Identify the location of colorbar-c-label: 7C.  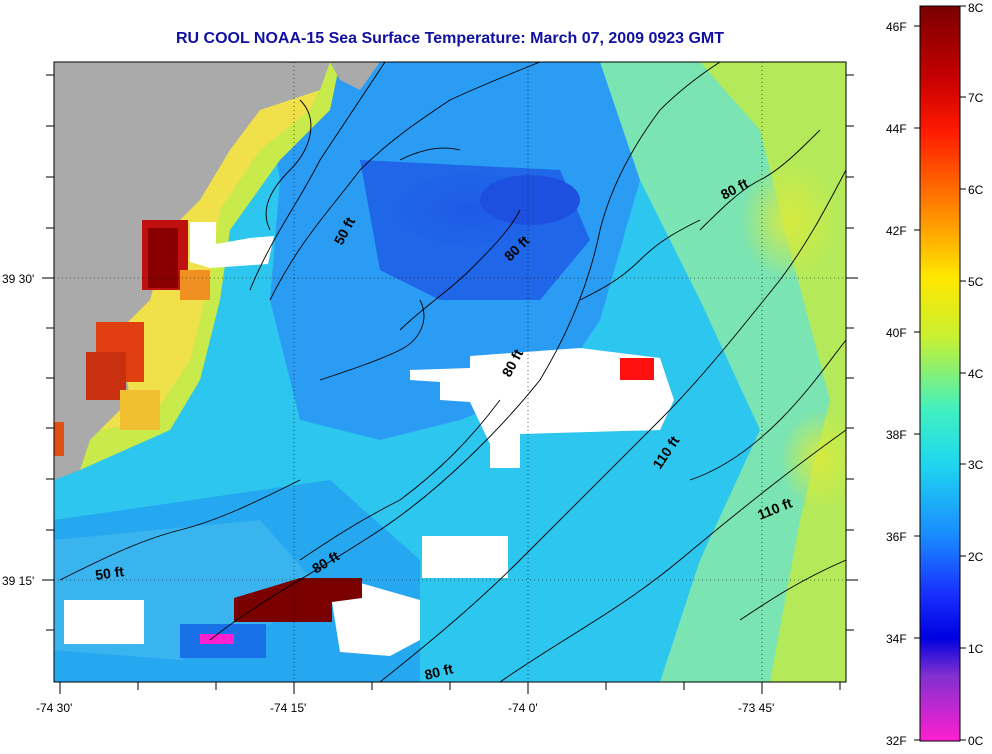
(976, 98).